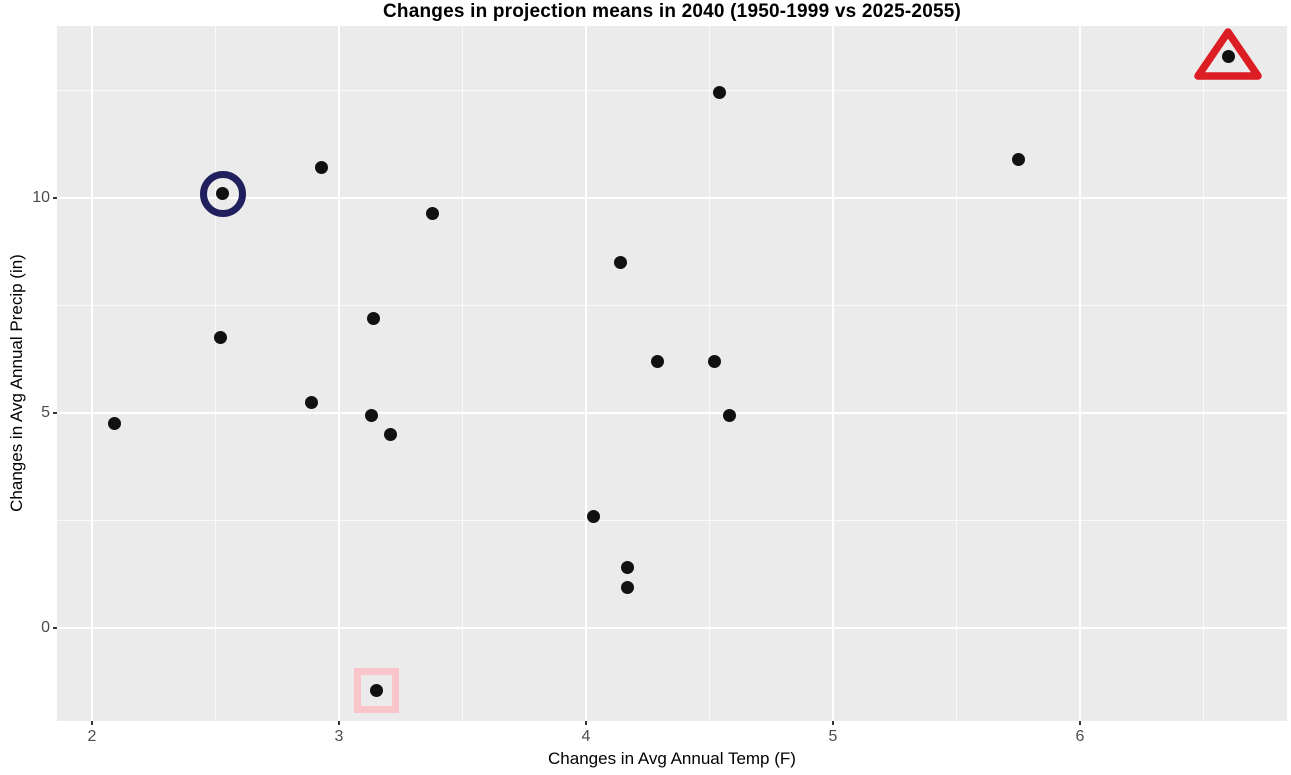 The width and height of the screenshot is (1291, 775). Describe the element at coordinates (1080, 736) in the screenshot. I see `x-tick-label: 6` at that location.